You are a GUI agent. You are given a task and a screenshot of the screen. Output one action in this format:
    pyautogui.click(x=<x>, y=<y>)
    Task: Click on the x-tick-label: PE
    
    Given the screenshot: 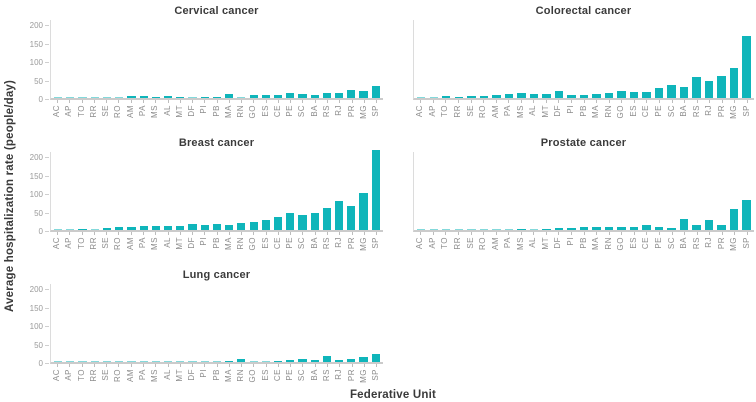 What is the action you would take?
    pyautogui.click(x=658, y=111)
    